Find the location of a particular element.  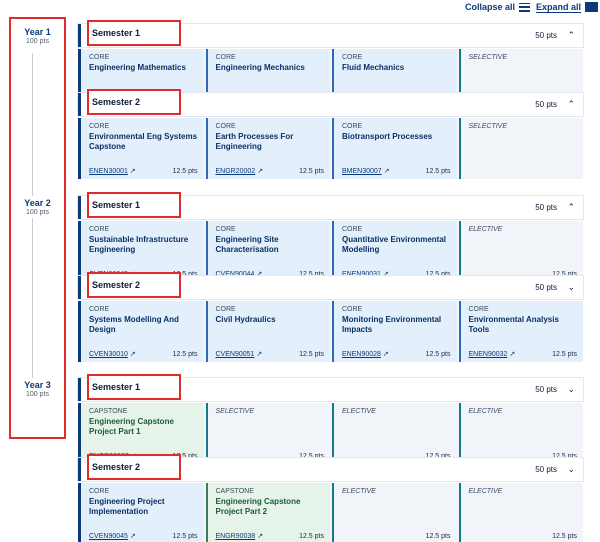

subject-code-link: ENEN30001 ↗ is located at coordinates (112, 171).